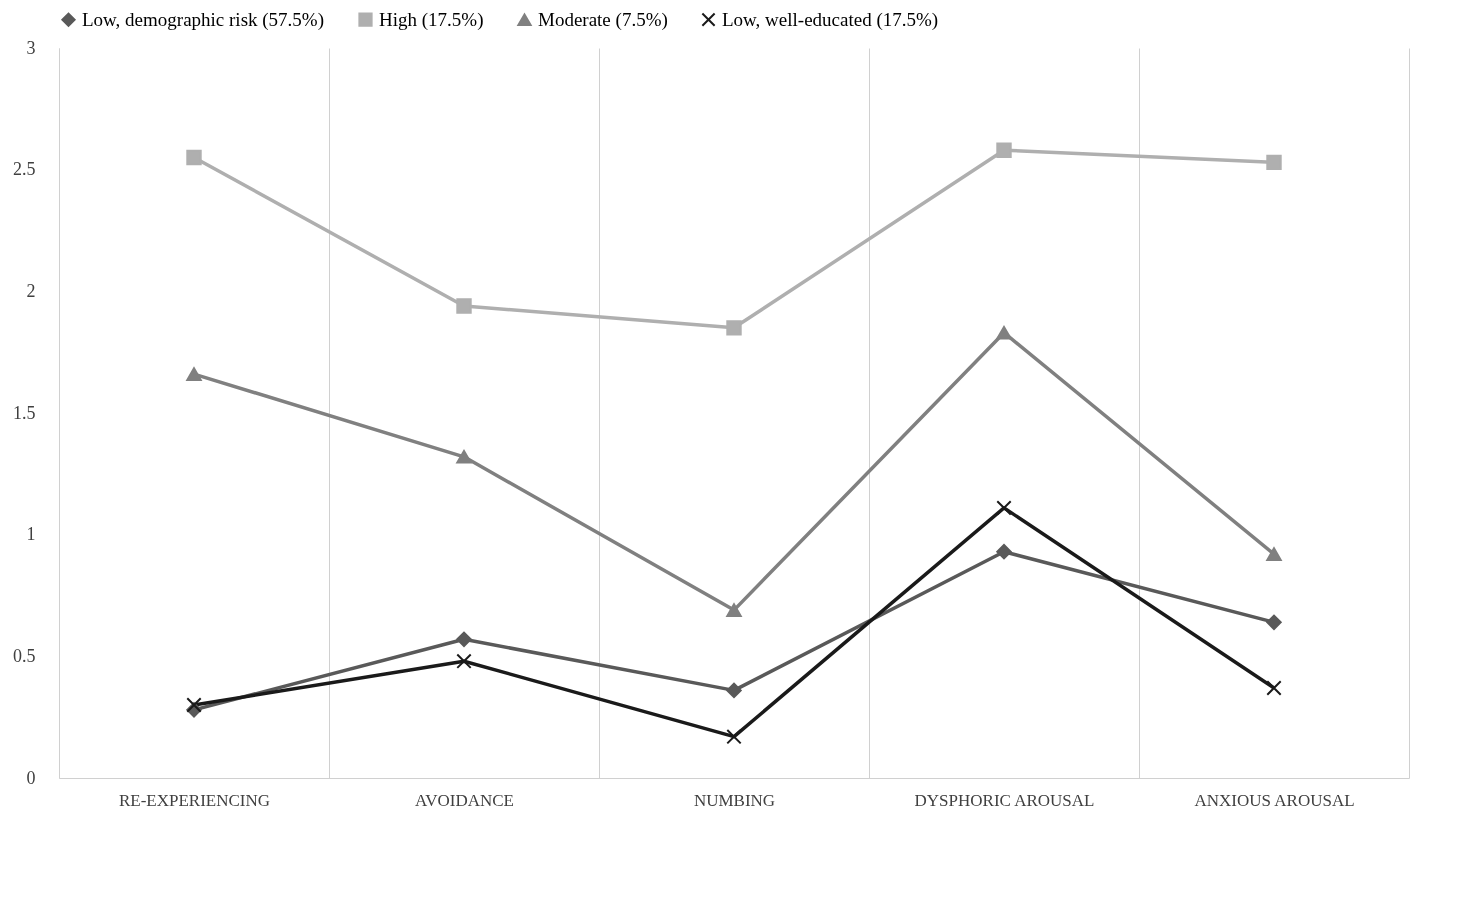 Image resolution: width=1469 pixels, height=899 pixels. I want to click on x-tick-label: ANXIOUS AROUSAL, so click(1274, 800).